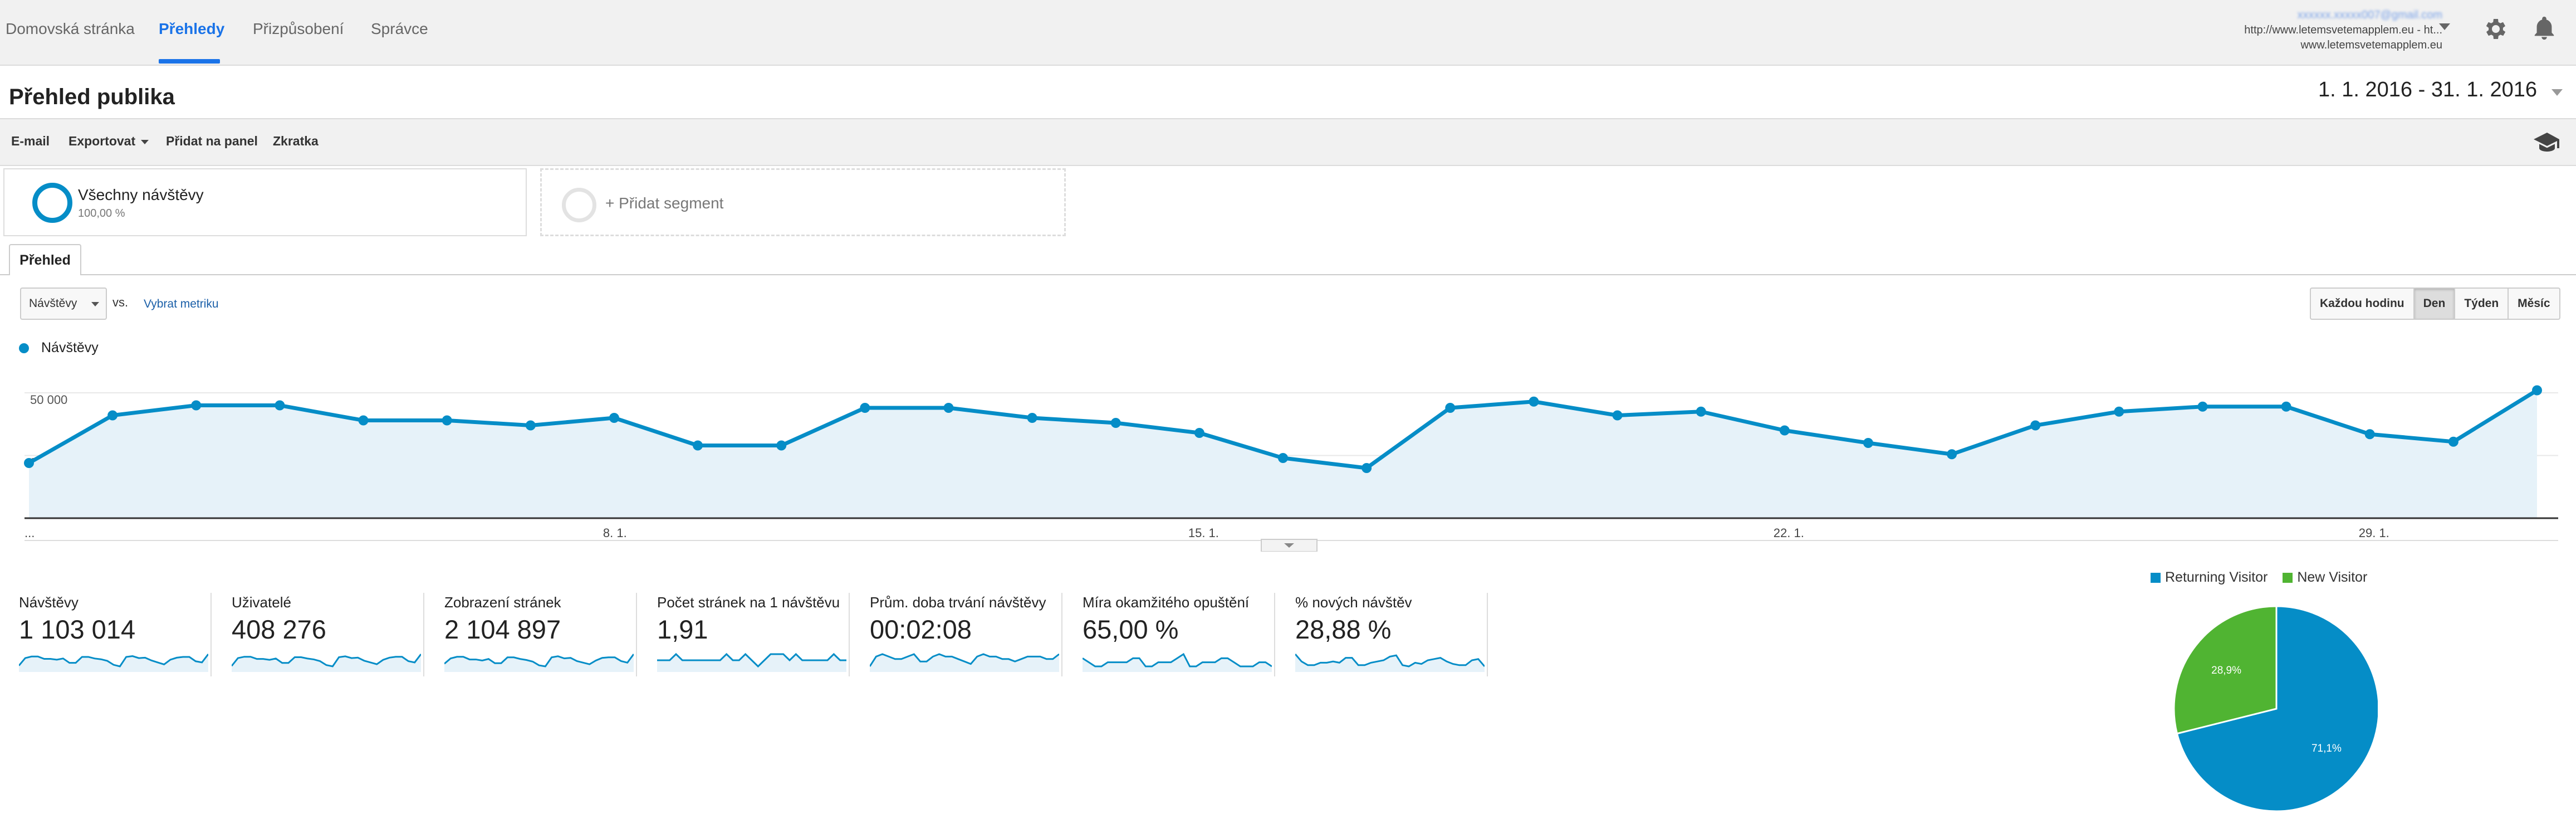 The height and width of the screenshot is (838, 2576). Describe the element at coordinates (77, 629) in the screenshot. I see `scorecard-value: 1 103 014` at that location.